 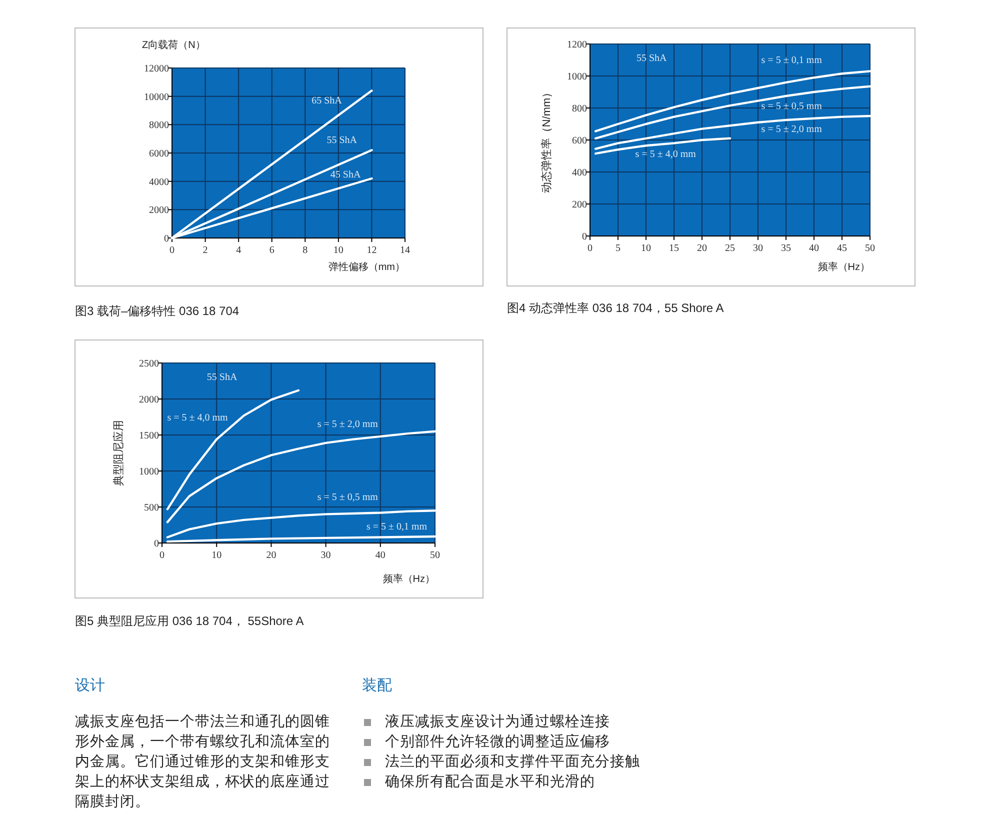 I want to click on y-axis-title: 典型阻尼应用, so click(x=118, y=453).